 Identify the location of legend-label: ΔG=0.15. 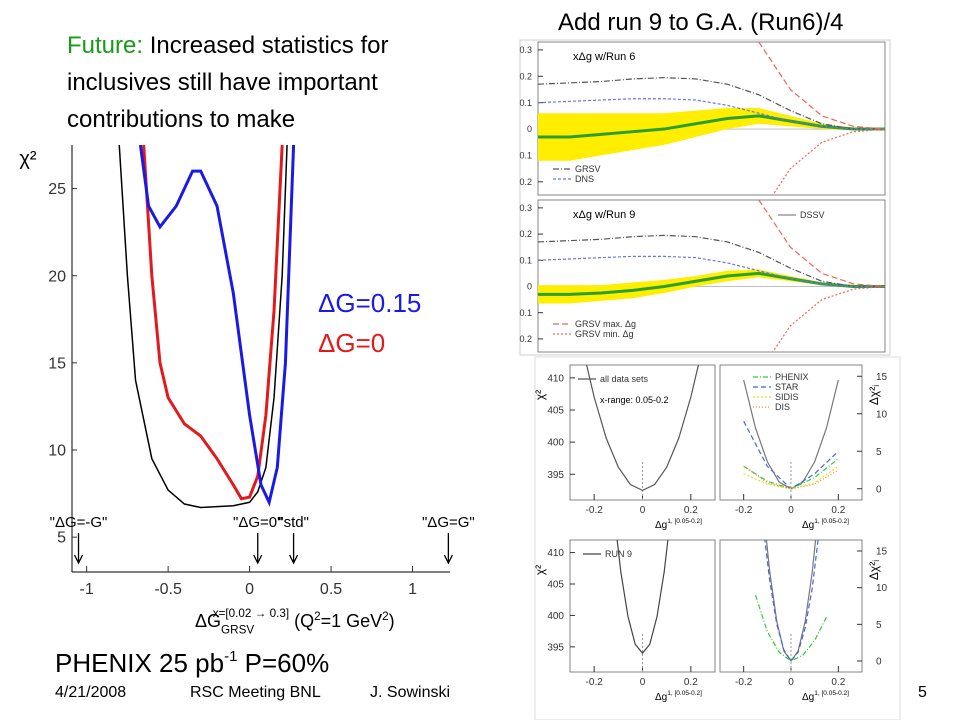
(369, 303).